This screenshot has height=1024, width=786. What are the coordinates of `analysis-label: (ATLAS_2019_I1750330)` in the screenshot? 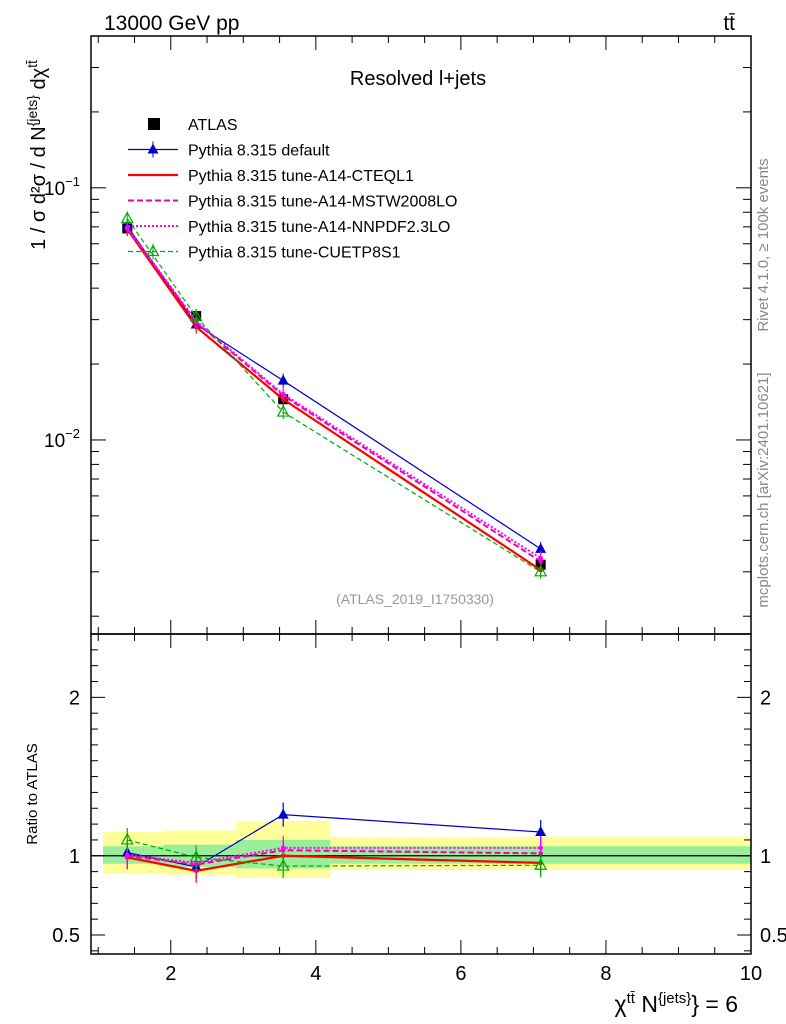 It's located at (415, 599).